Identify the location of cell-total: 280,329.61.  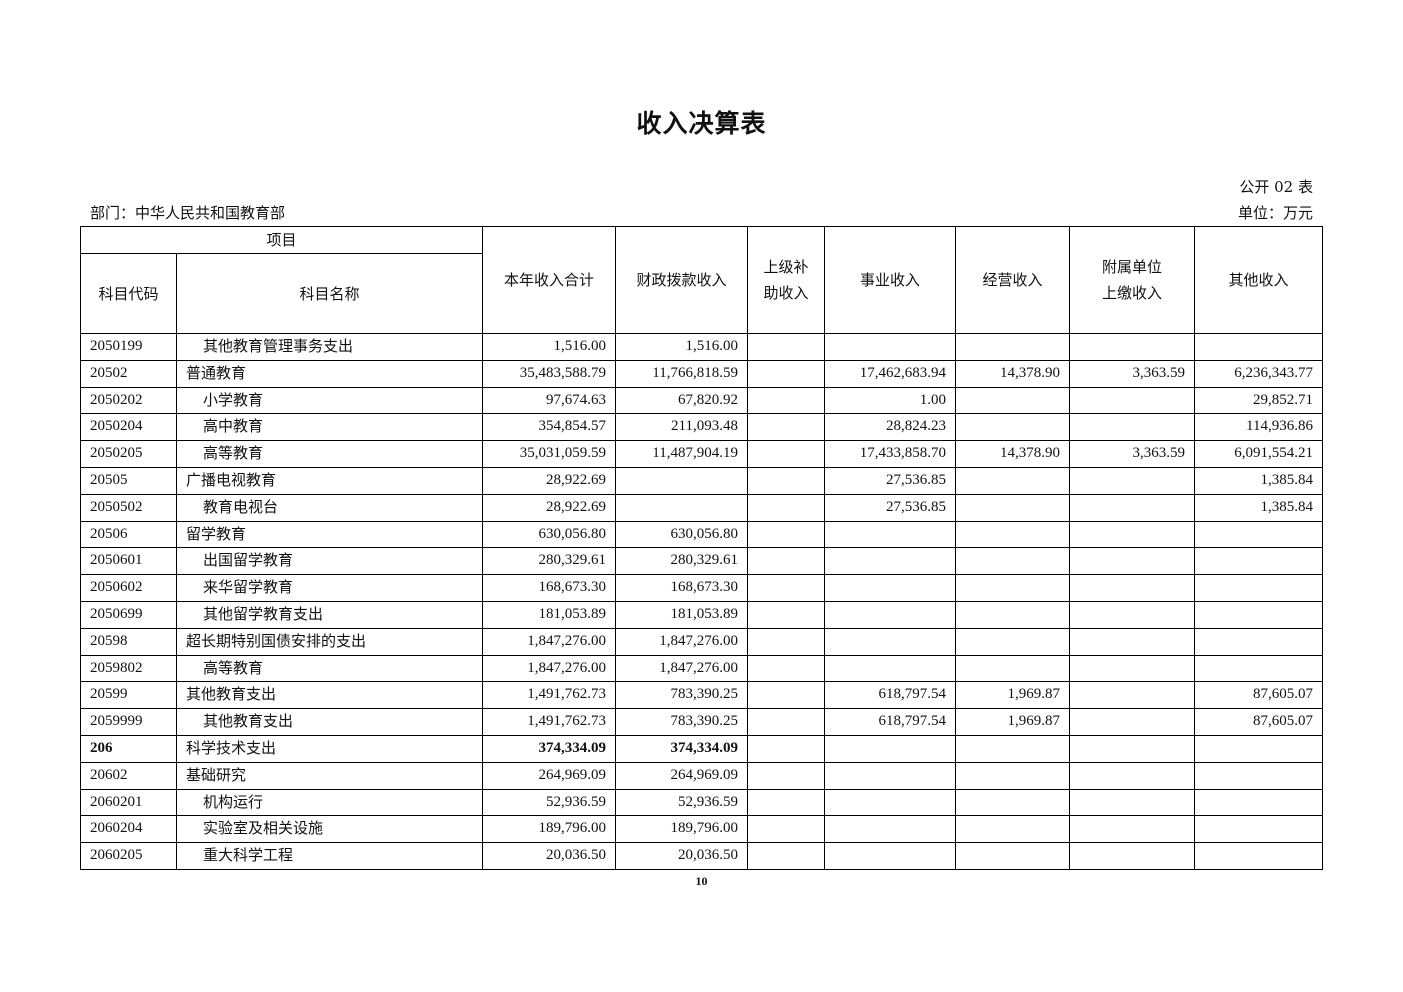
(549, 561).